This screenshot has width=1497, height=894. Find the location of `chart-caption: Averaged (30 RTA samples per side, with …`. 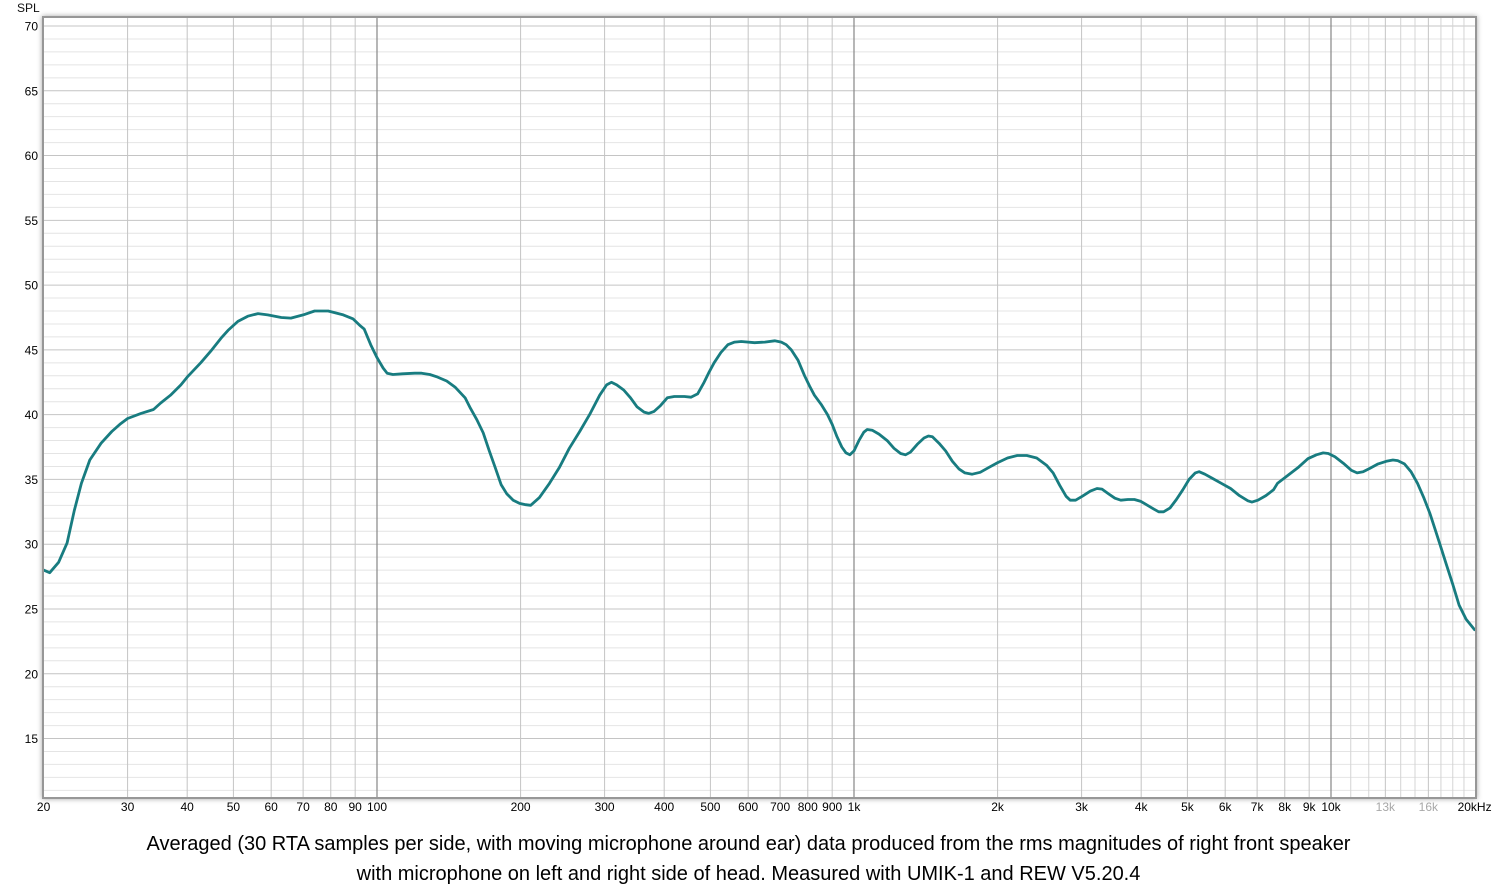

chart-caption: Averaged (30 RTA samples per side, with … is located at coordinates (748, 859).